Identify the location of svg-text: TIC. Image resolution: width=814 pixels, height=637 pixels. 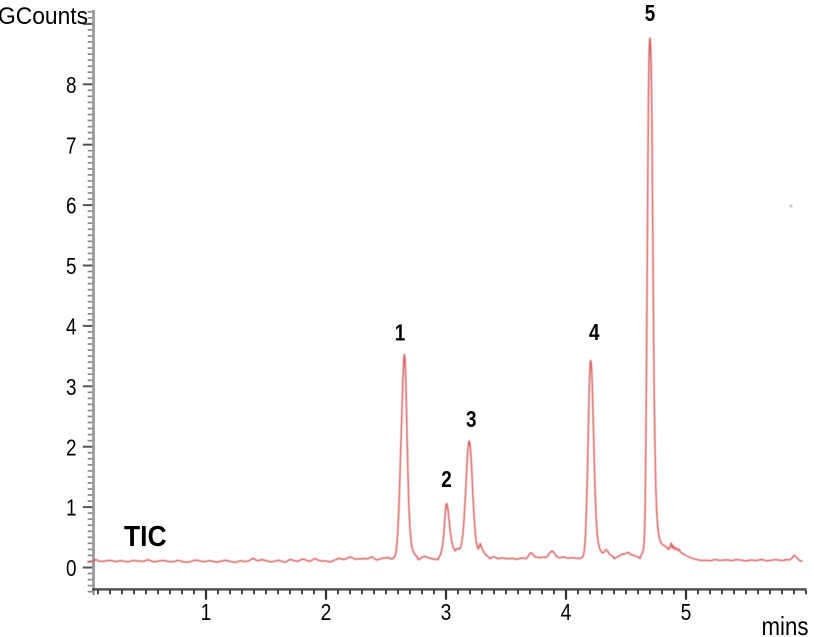
(145, 537).